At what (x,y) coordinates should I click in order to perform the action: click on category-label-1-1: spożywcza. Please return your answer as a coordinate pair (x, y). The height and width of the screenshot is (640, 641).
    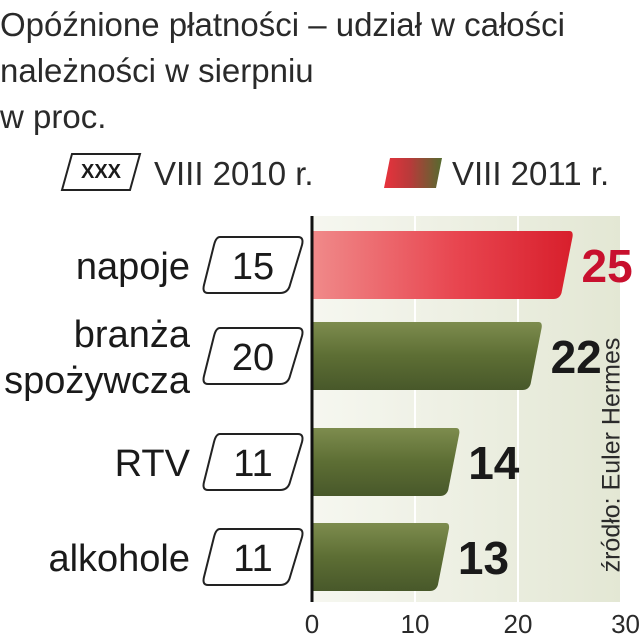
    Looking at the image, I should click on (97, 381).